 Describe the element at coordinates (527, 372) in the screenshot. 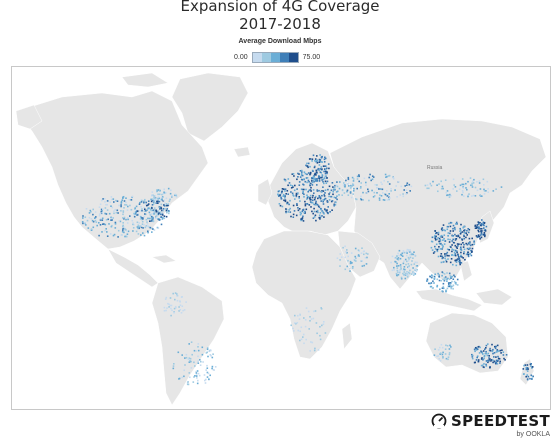

I see `landmass-new-zealand` at that location.